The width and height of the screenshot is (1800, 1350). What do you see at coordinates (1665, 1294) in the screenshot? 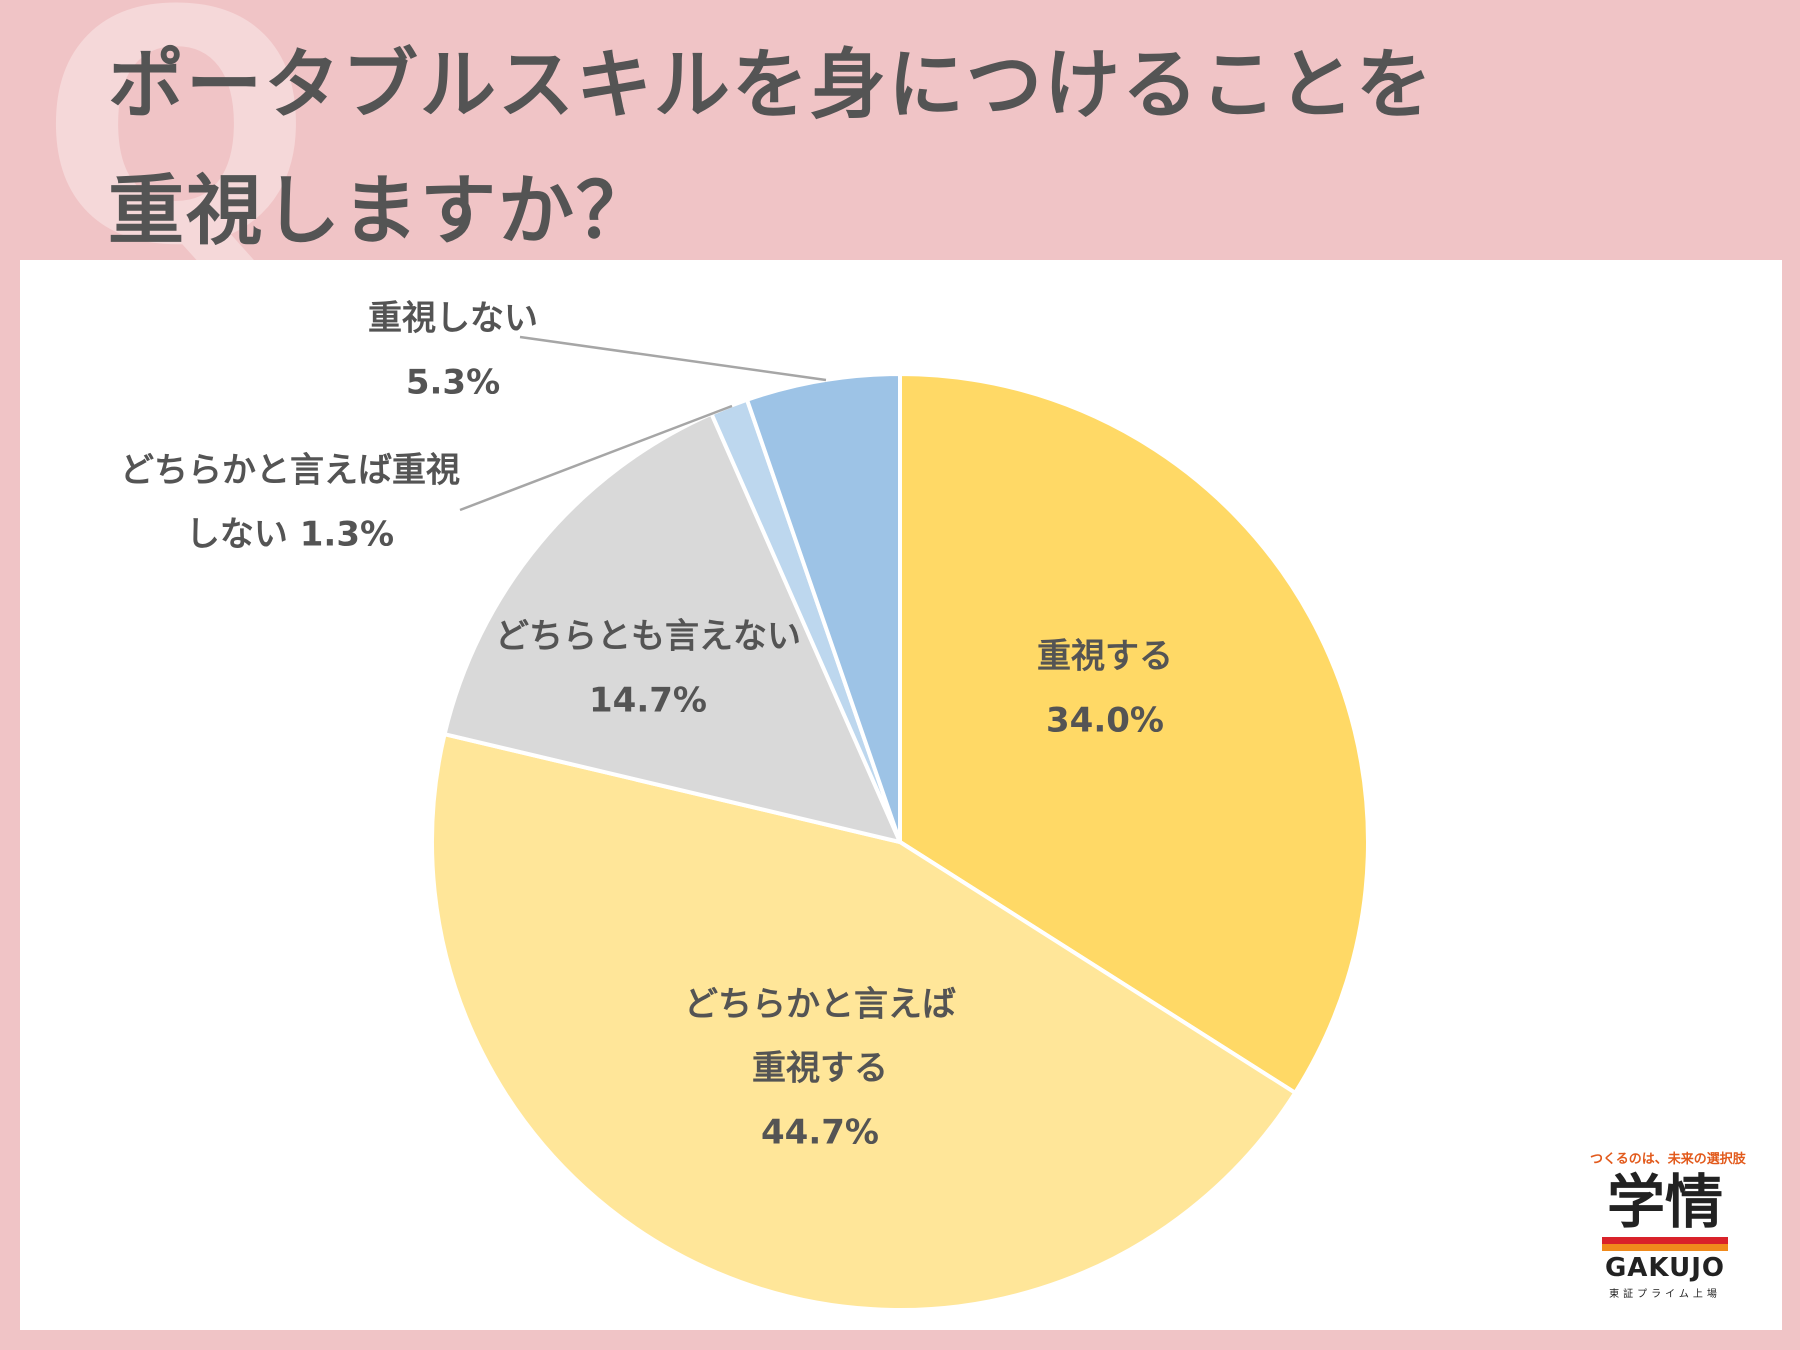
I see `logo-subtitle: 東証プライム上場` at bounding box center [1665, 1294].